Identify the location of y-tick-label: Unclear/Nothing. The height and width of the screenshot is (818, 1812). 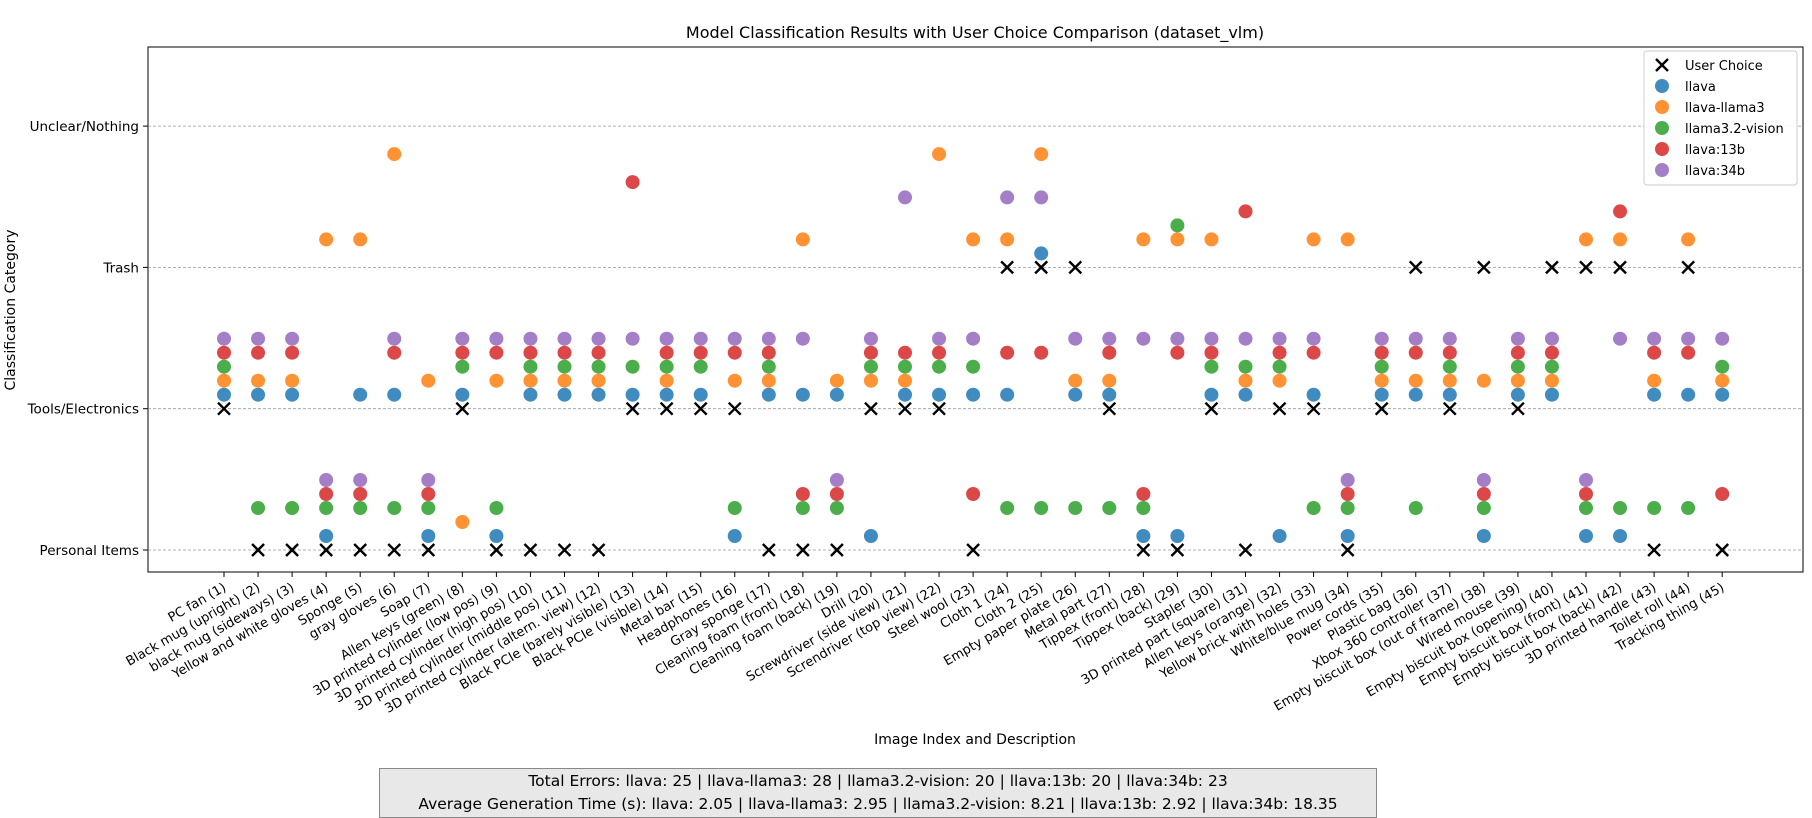
(84, 127).